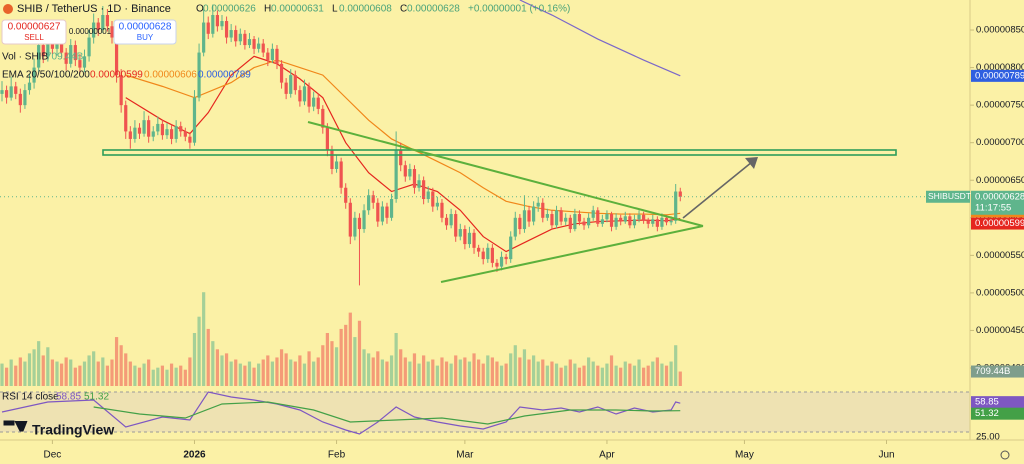 The width and height of the screenshot is (1024, 464). What do you see at coordinates (25, 57) in the screenshot?
I see `volume-legend: Vol · SHIB` at bounding box center [25, 57].